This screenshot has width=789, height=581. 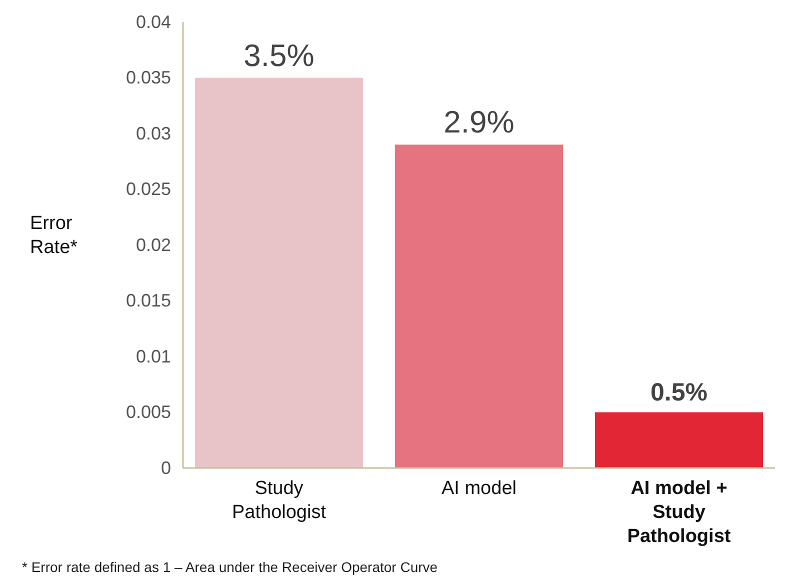 What do you see at coordinates (153, 356) in the screenshot?
I see `y-tick-label: 0.01` at bounding box center [153, 356].